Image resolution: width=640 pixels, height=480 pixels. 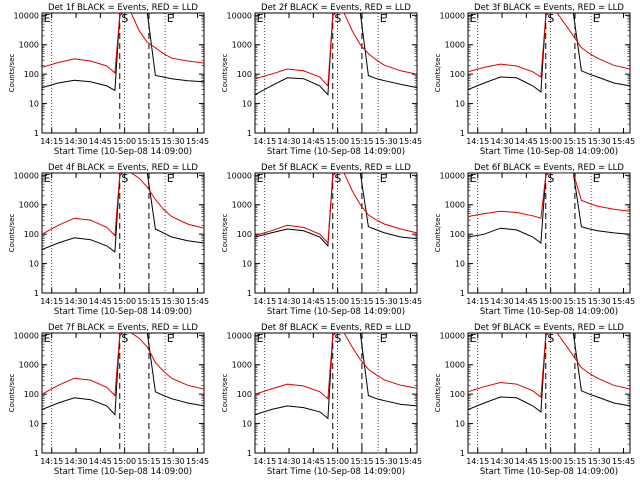 What do you see at coordinates (336, 8) in the screenshot?
I see `panel-title: Det 2f BLACK = Events, RED = LLD` at bounding box center [336, 8].